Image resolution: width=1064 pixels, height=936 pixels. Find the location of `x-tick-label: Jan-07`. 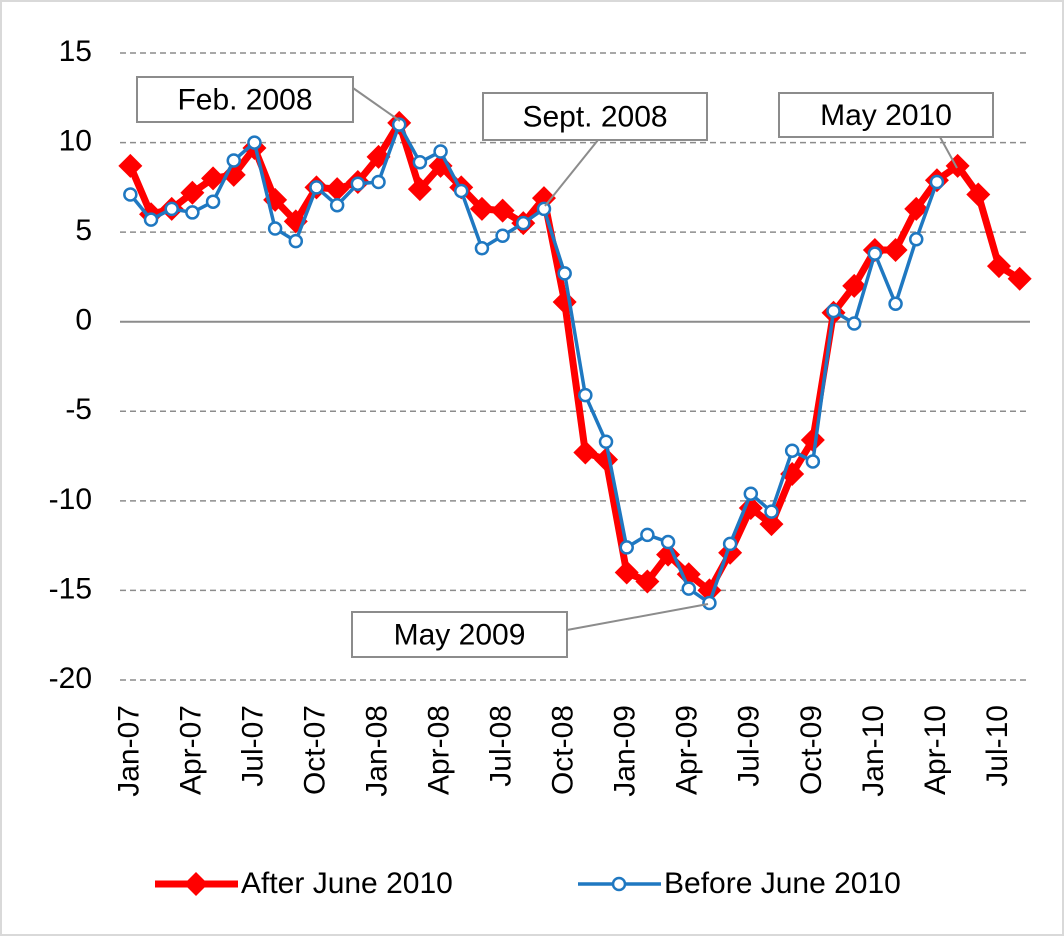

x-tick-label: Jan-07 is located at coordinates (128, 751).